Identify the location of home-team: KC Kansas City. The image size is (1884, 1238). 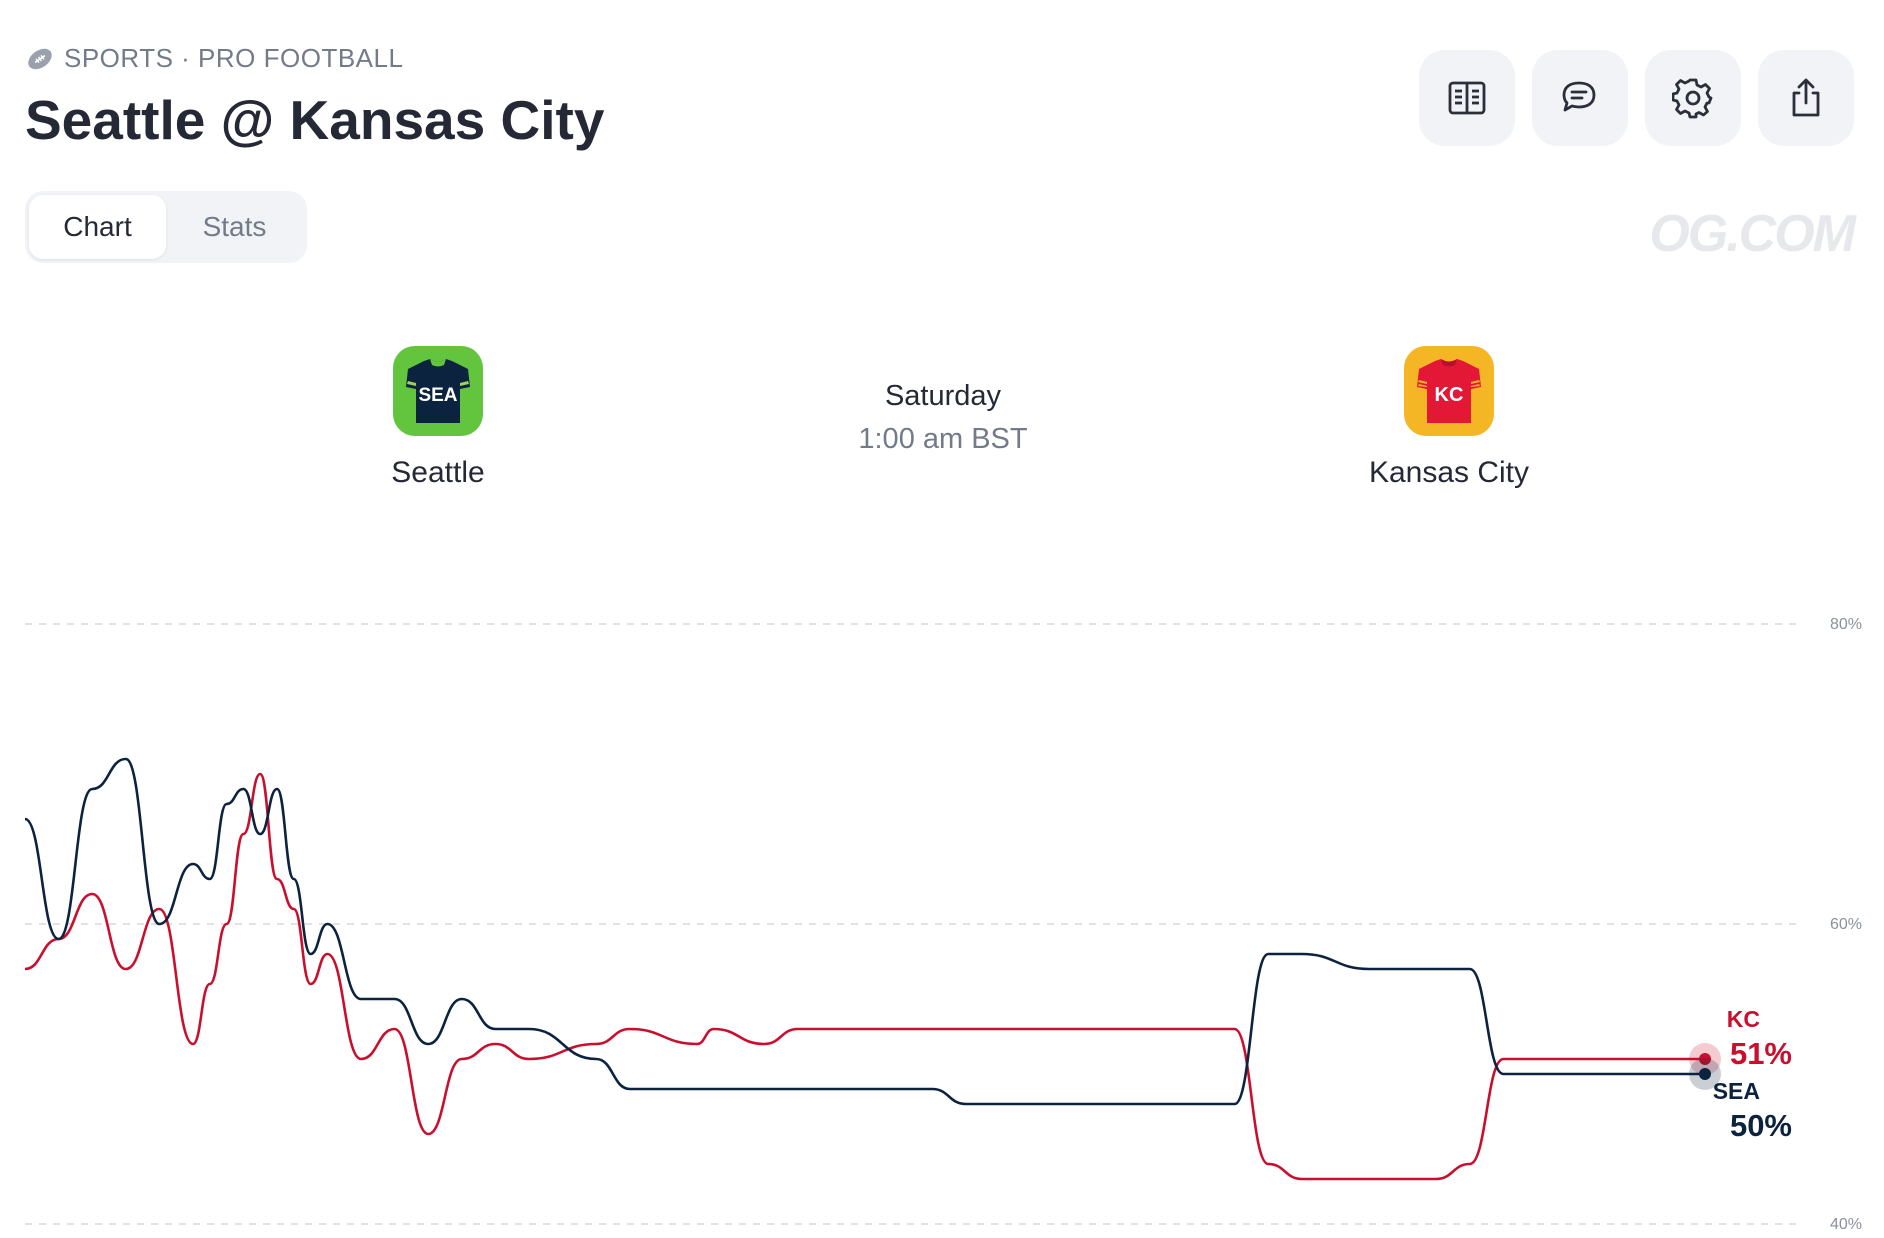
(1449, 418).